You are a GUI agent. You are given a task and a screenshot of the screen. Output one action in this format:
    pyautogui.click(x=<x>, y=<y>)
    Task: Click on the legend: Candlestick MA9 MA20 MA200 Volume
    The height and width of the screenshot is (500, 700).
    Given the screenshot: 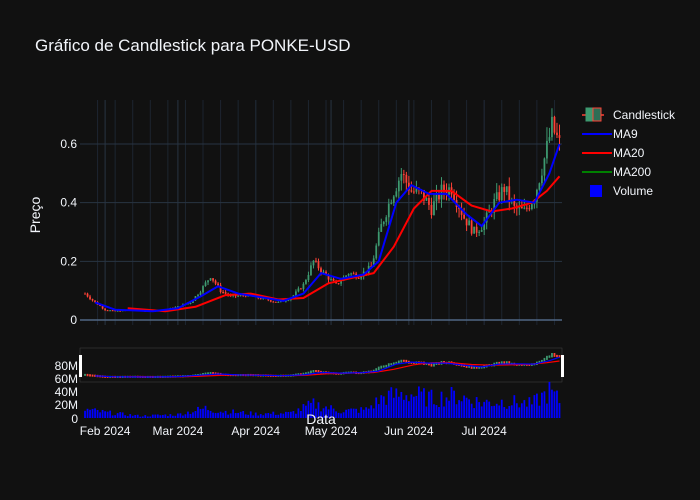 What is the action you would take?
    pyautogui.click(x=629, y=152)
    